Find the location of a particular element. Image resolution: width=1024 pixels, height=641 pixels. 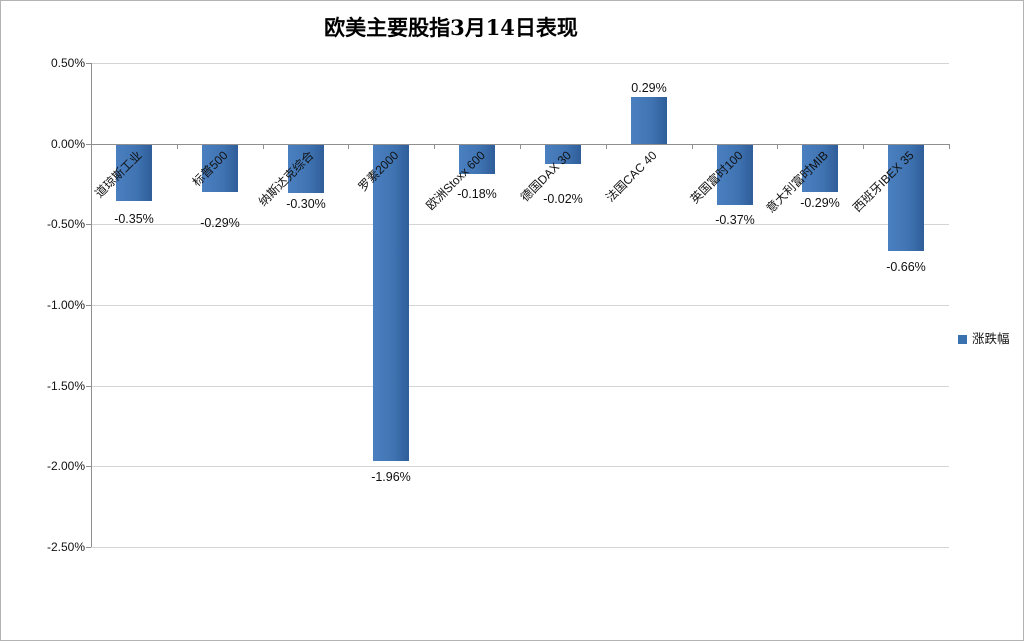

y-axis-label: 0.00% is located at coordinates (67, 144).